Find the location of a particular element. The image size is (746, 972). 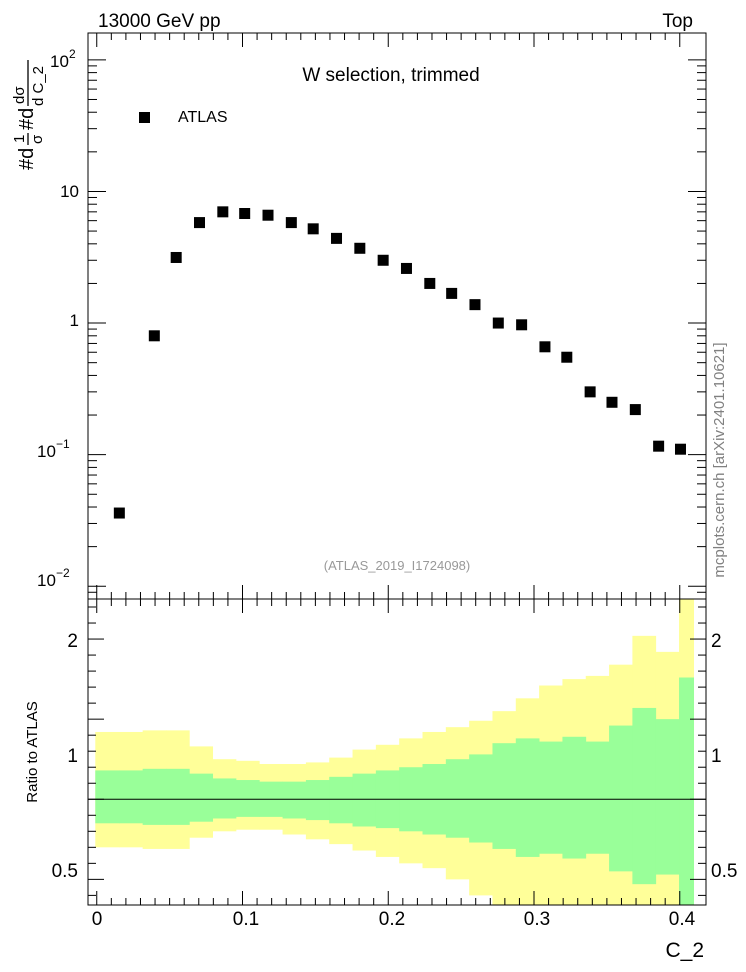

plot-title: W selection, trimmed is located at coordinates (390, 75).